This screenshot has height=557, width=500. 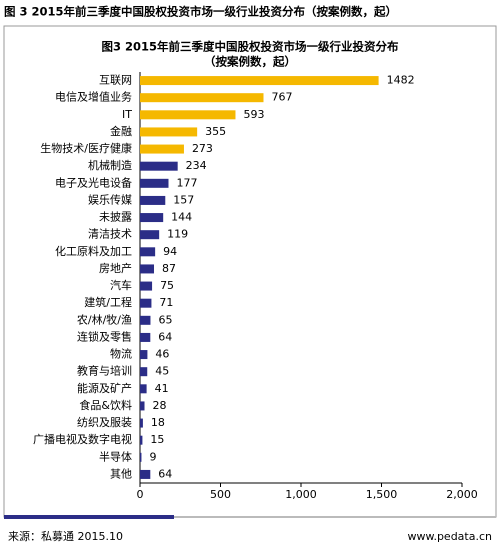 What do you see at coordinates (165, 319) in the screenshot?
I see `value-label: 65` at bounding box center [165, 319].